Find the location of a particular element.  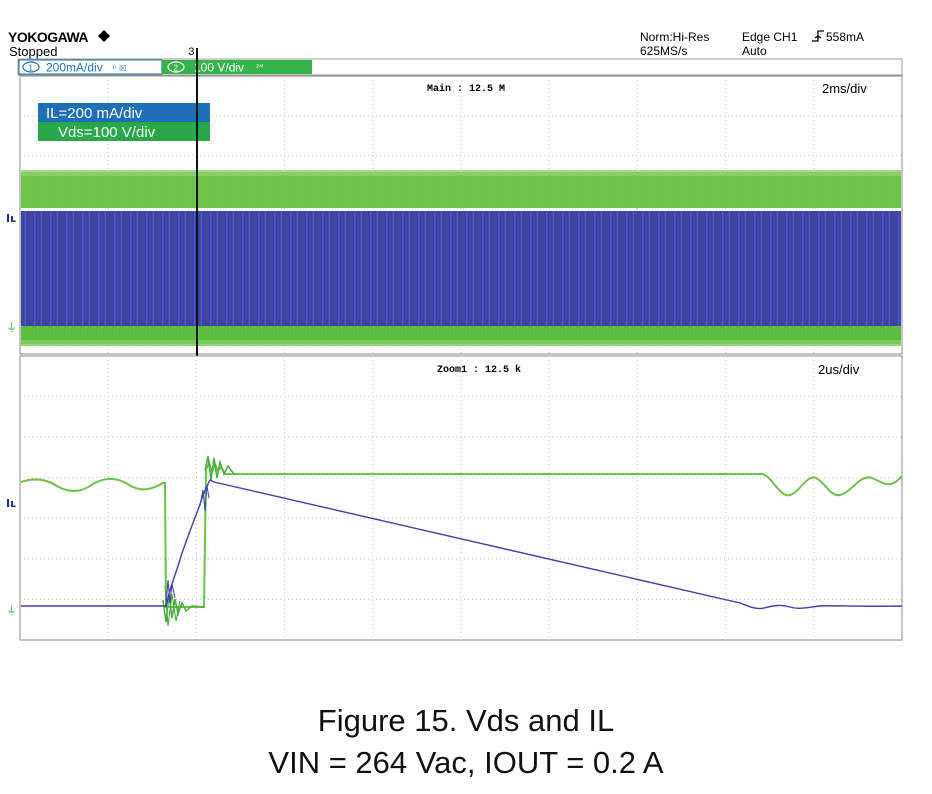

sample-rate: 625MS/s is located at coordinates (663, 51).